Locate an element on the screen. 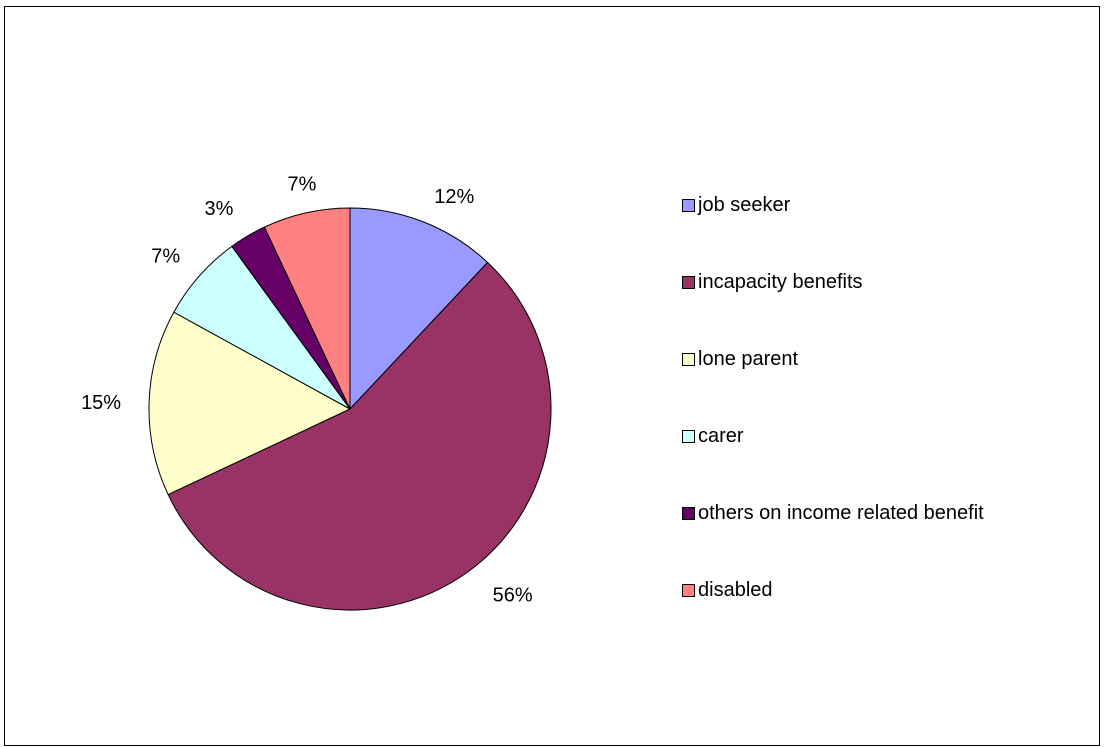 The image size is (1104, 747). pie-slice-lone-parent is located at coordinates (250, 403).